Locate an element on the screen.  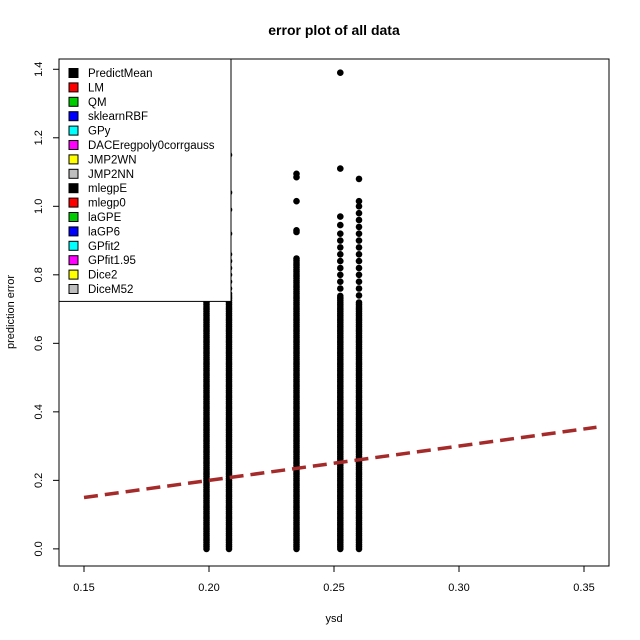
y-tick-label: 0.4 is located at coordinates (39, 411).